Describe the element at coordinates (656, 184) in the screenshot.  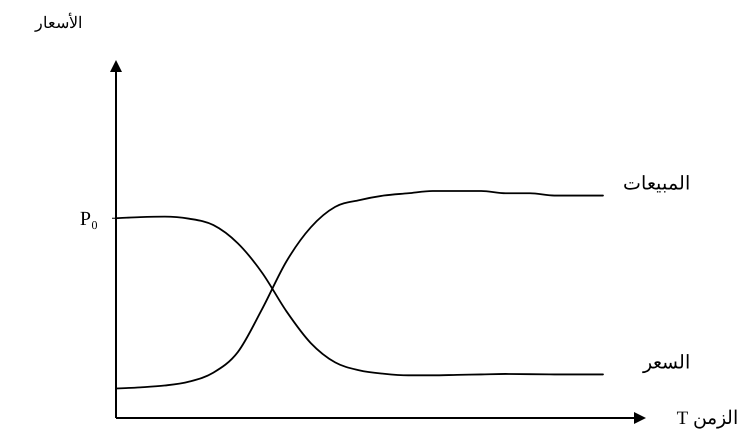
I see `series-label: المبيعات` at that location.